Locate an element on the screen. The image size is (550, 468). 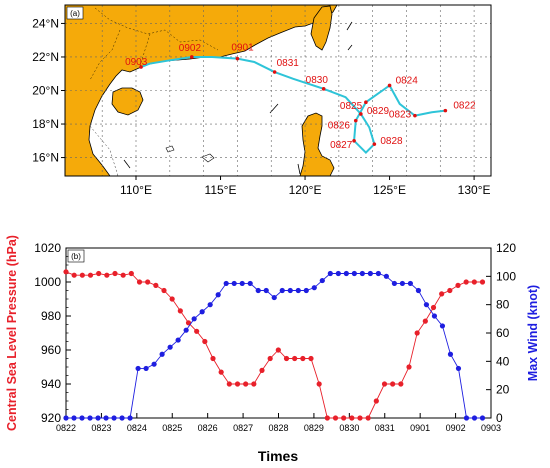
pressure-tick-label: 940 is located at coordinates (51, 384).